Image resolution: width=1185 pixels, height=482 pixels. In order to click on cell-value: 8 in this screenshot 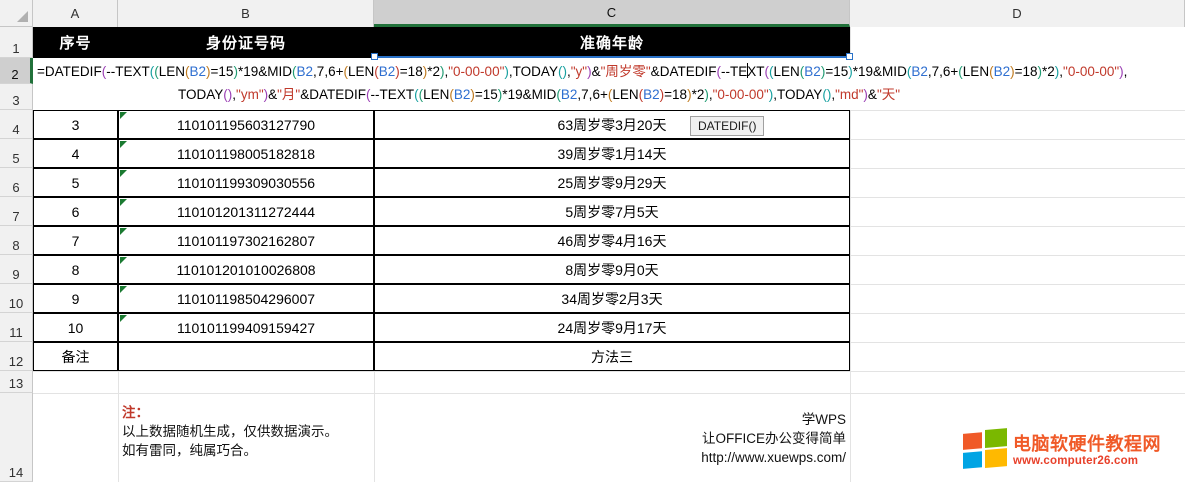, I will do `click(75, 269)`.